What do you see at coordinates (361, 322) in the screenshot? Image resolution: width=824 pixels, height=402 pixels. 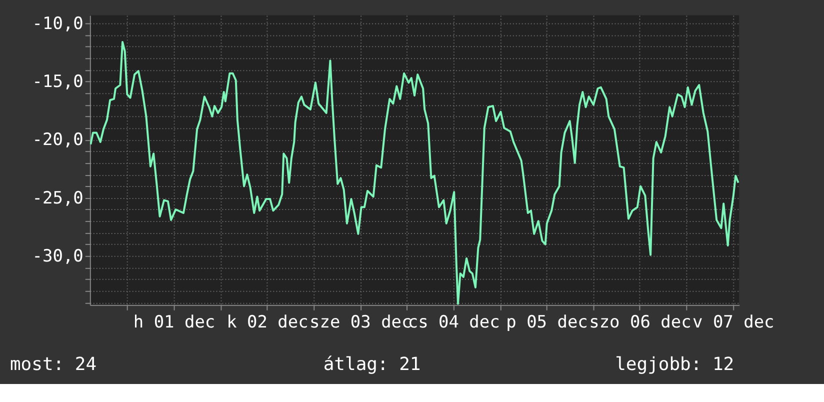 I see `x-tick-label: sze 03 dec` at bounding box center [361, 322].